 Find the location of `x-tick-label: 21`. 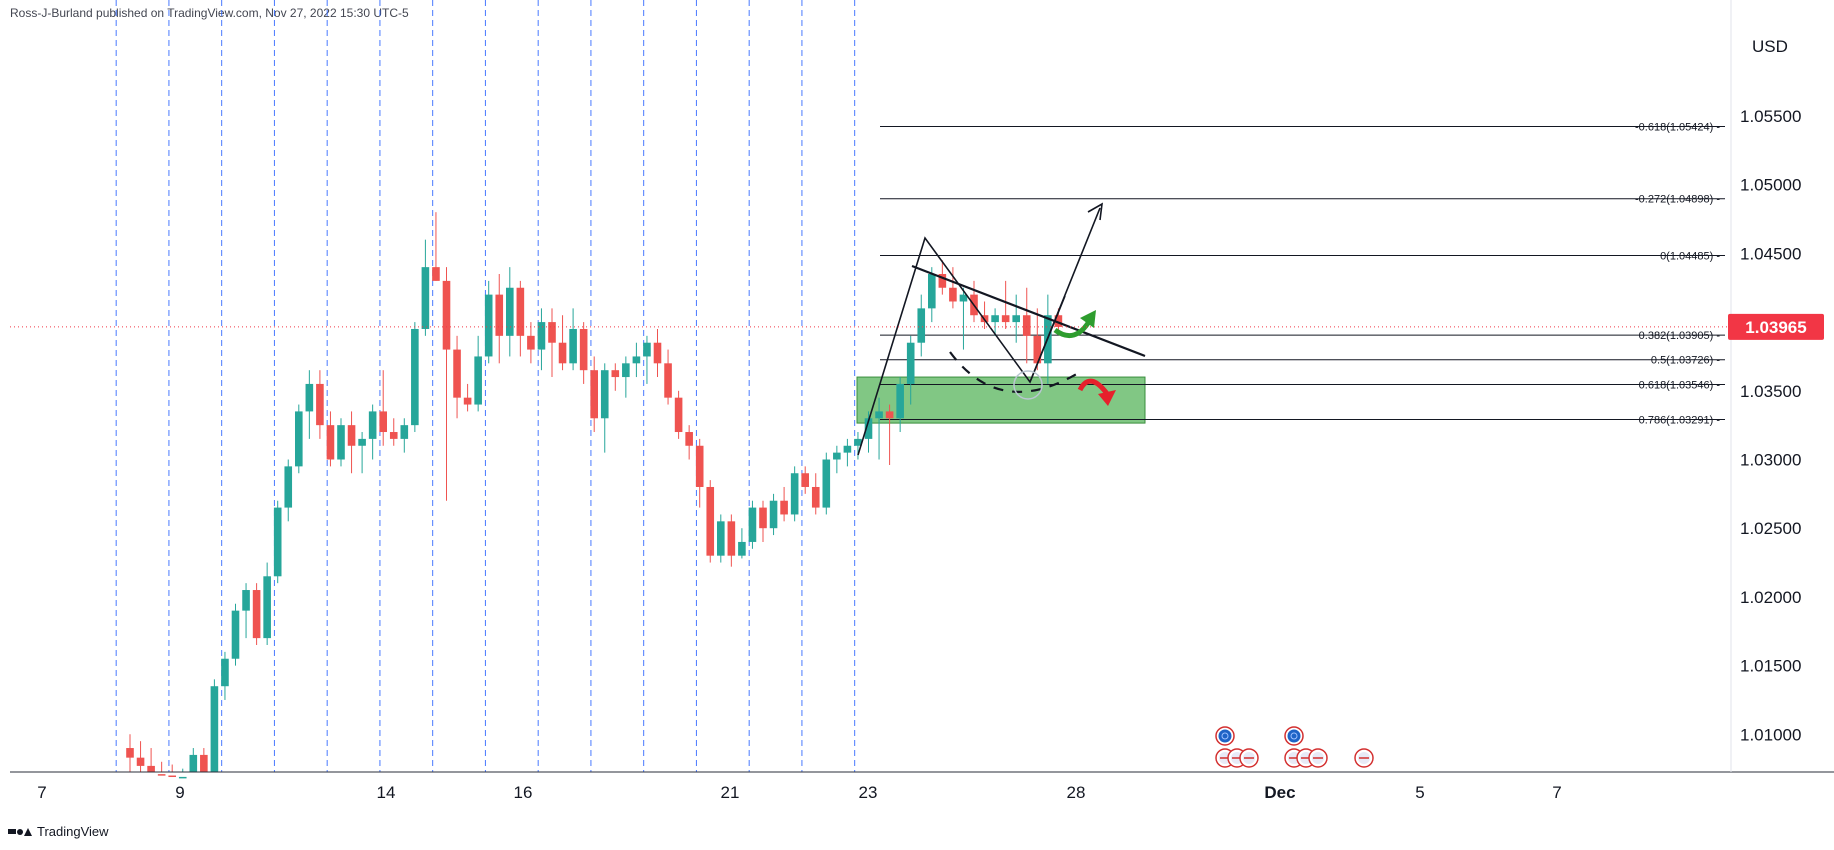

x-tick-label: 21 is located at coordinates (730, 792).